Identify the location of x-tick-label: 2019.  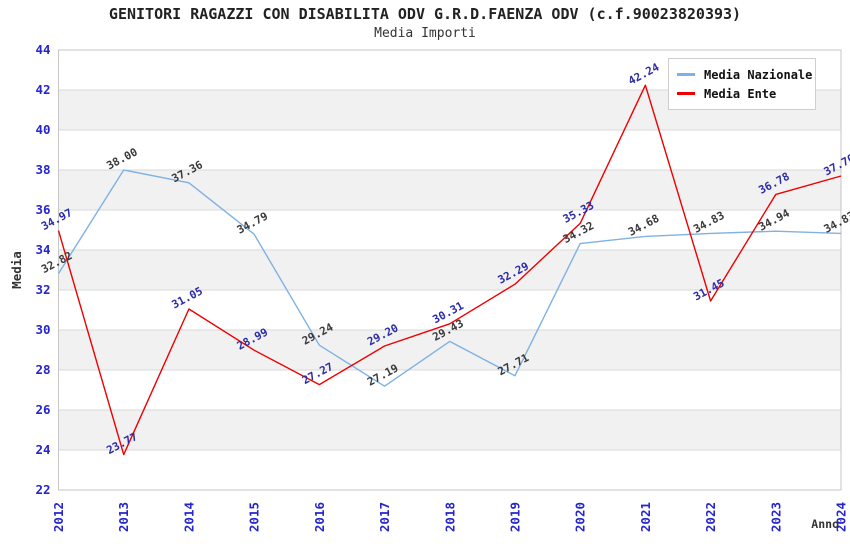
(514, 517).